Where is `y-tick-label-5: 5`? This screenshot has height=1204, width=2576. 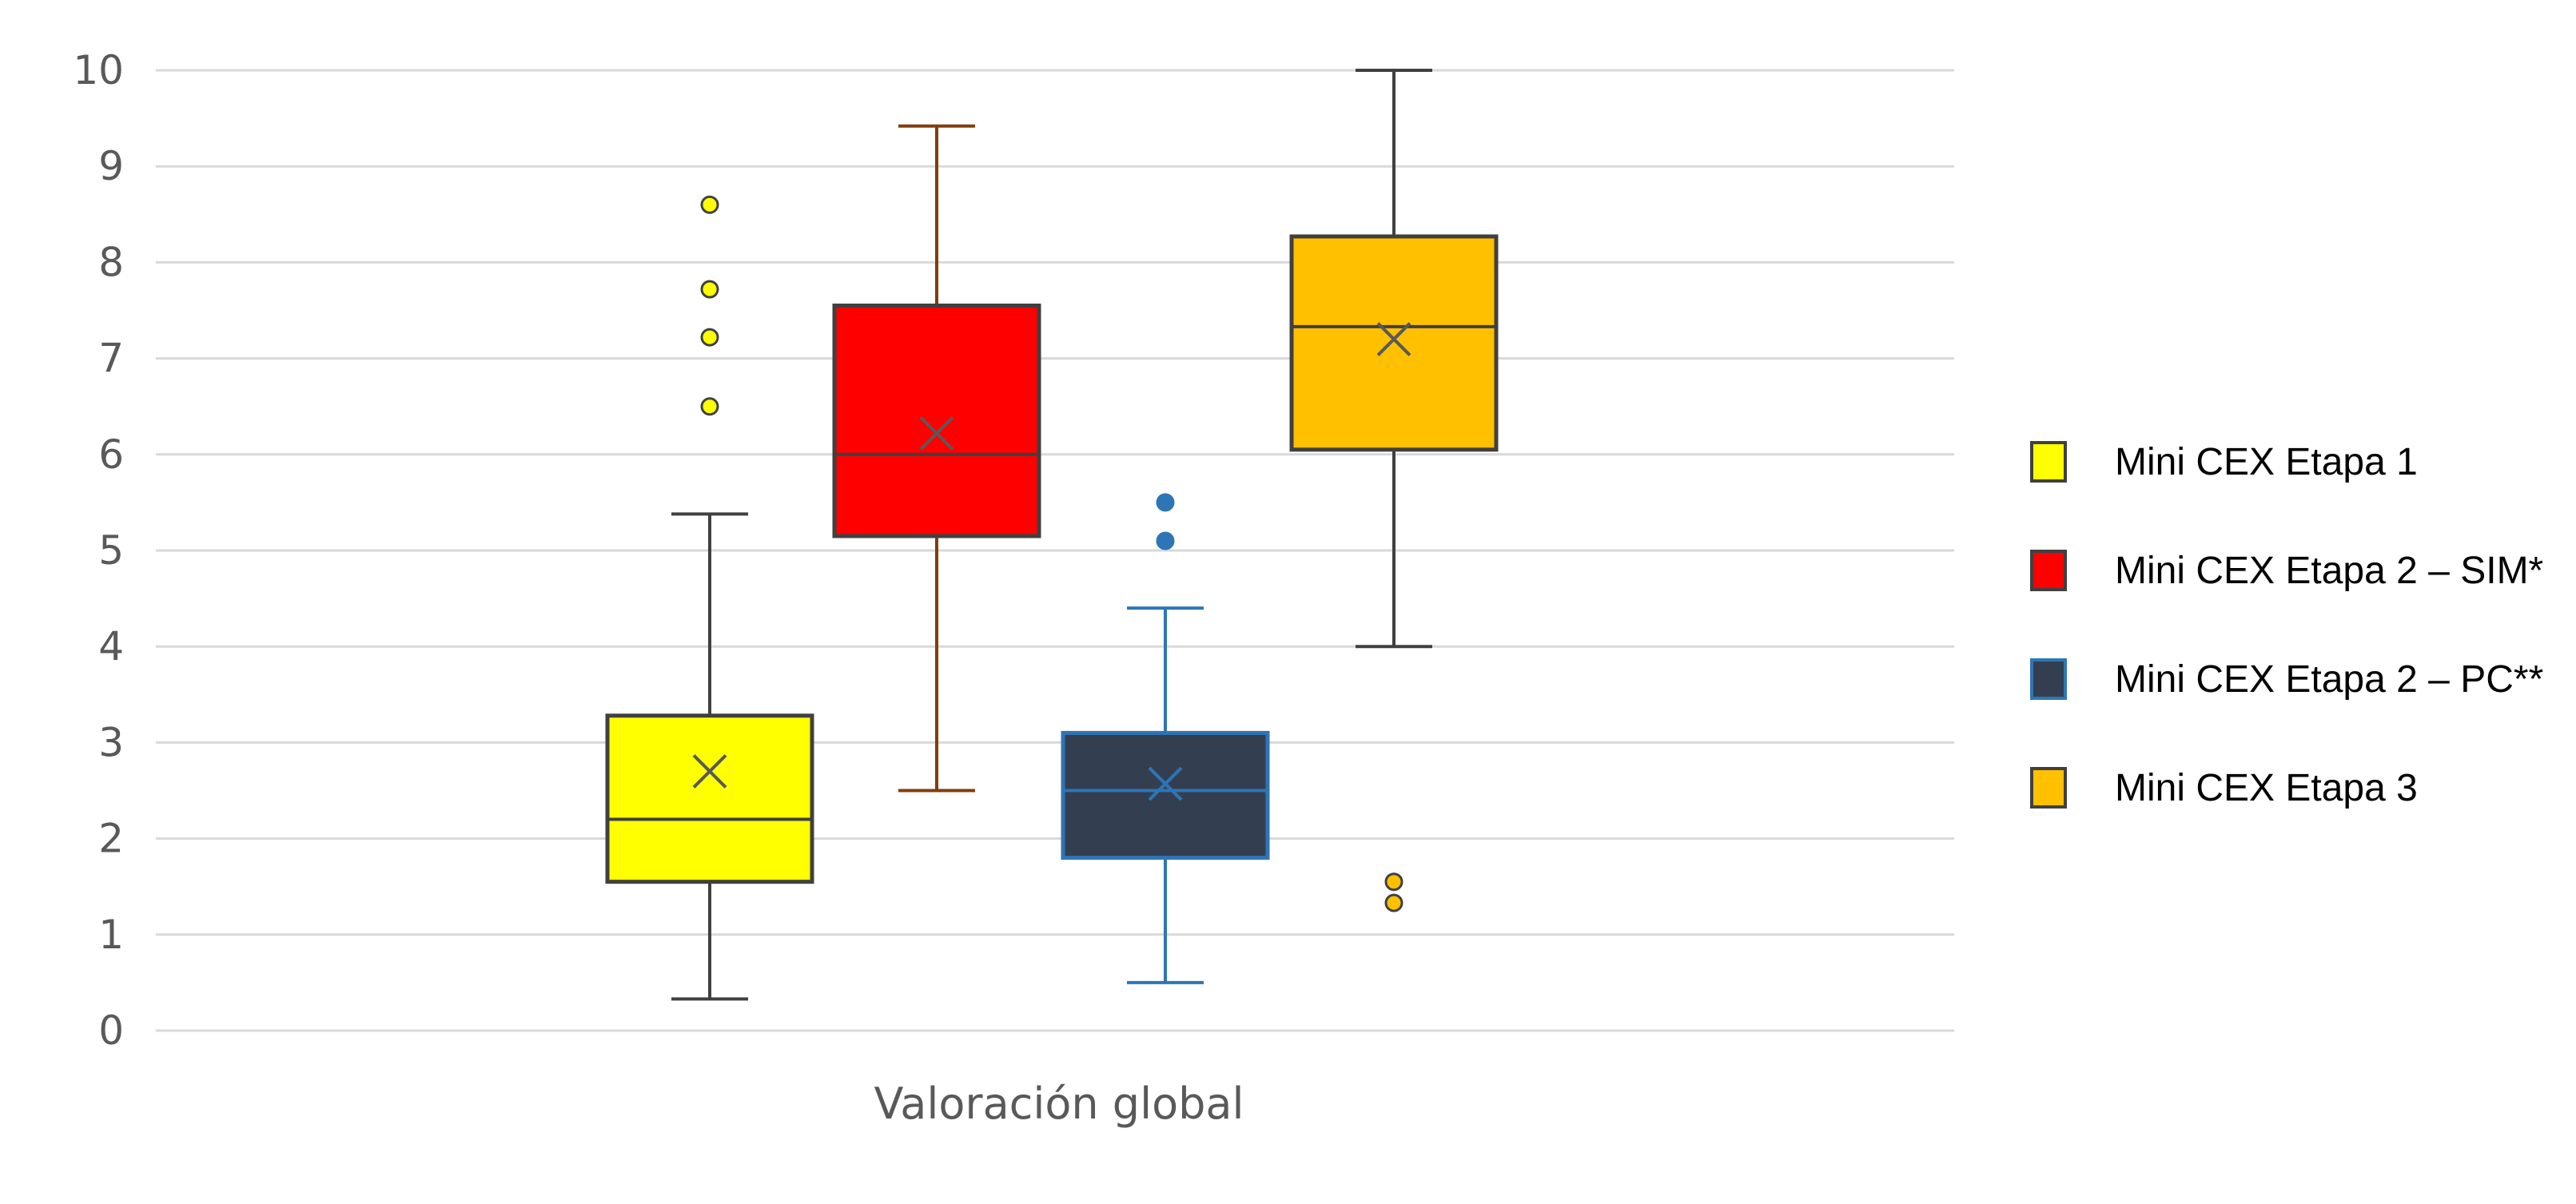
y-tick-label-5: 5 is located at coordinates (111, 551).